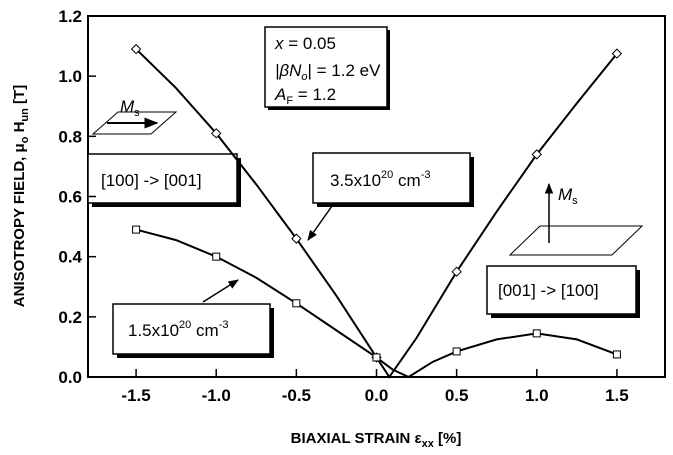 This screenshot has width=673, height=455. Describe the element at coordinates (617, 395) in the screenshot. I see `x-tick-label: 1.5` at that location.